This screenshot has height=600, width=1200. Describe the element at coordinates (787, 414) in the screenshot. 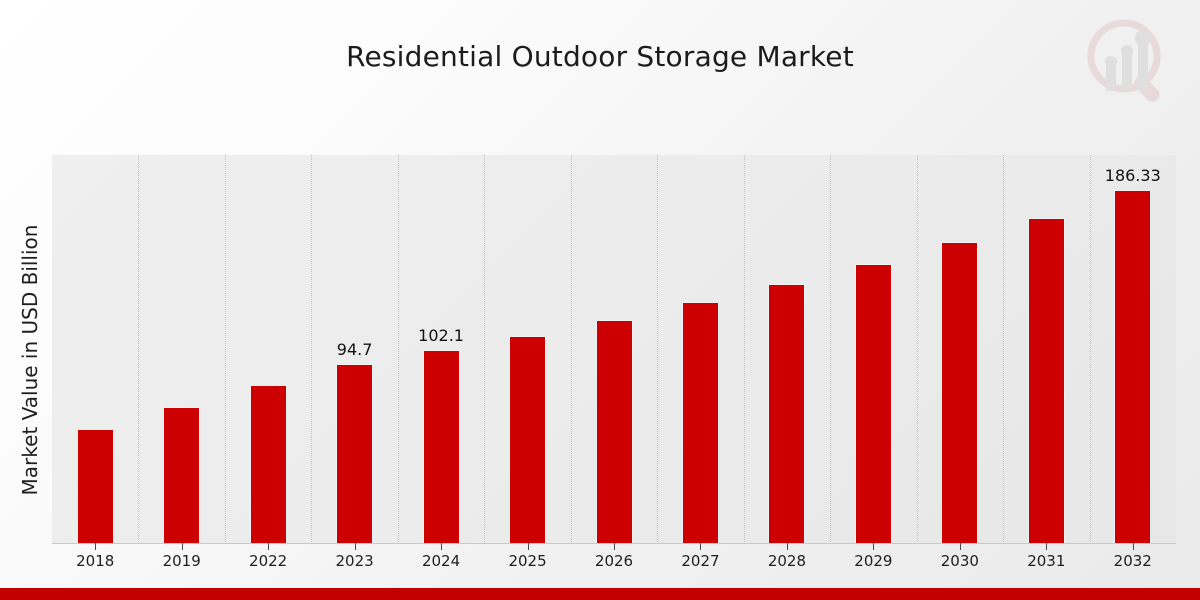

I see `bar-2028` at that location.